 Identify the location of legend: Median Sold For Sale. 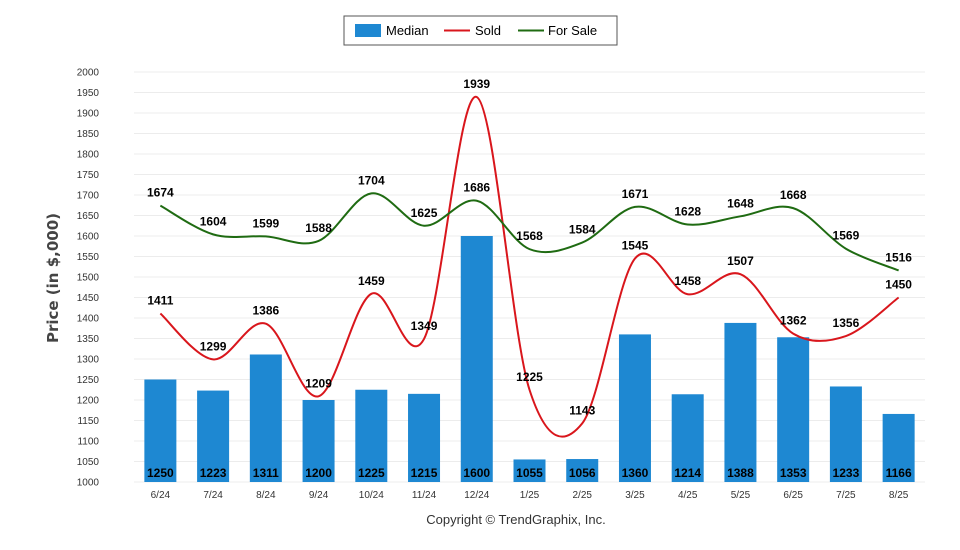
(480, 30).